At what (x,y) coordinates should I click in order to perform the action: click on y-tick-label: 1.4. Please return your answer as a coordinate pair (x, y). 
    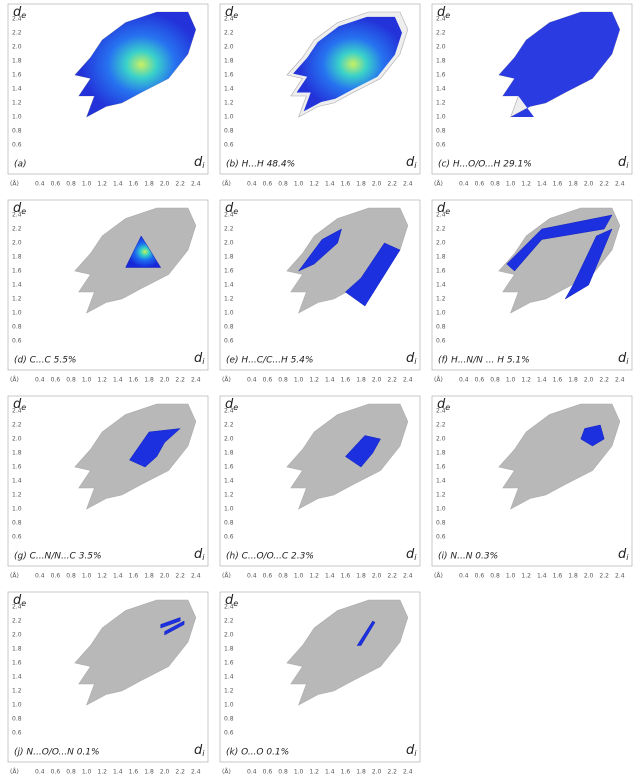
    Looking at the image, I should click on (441, 285).